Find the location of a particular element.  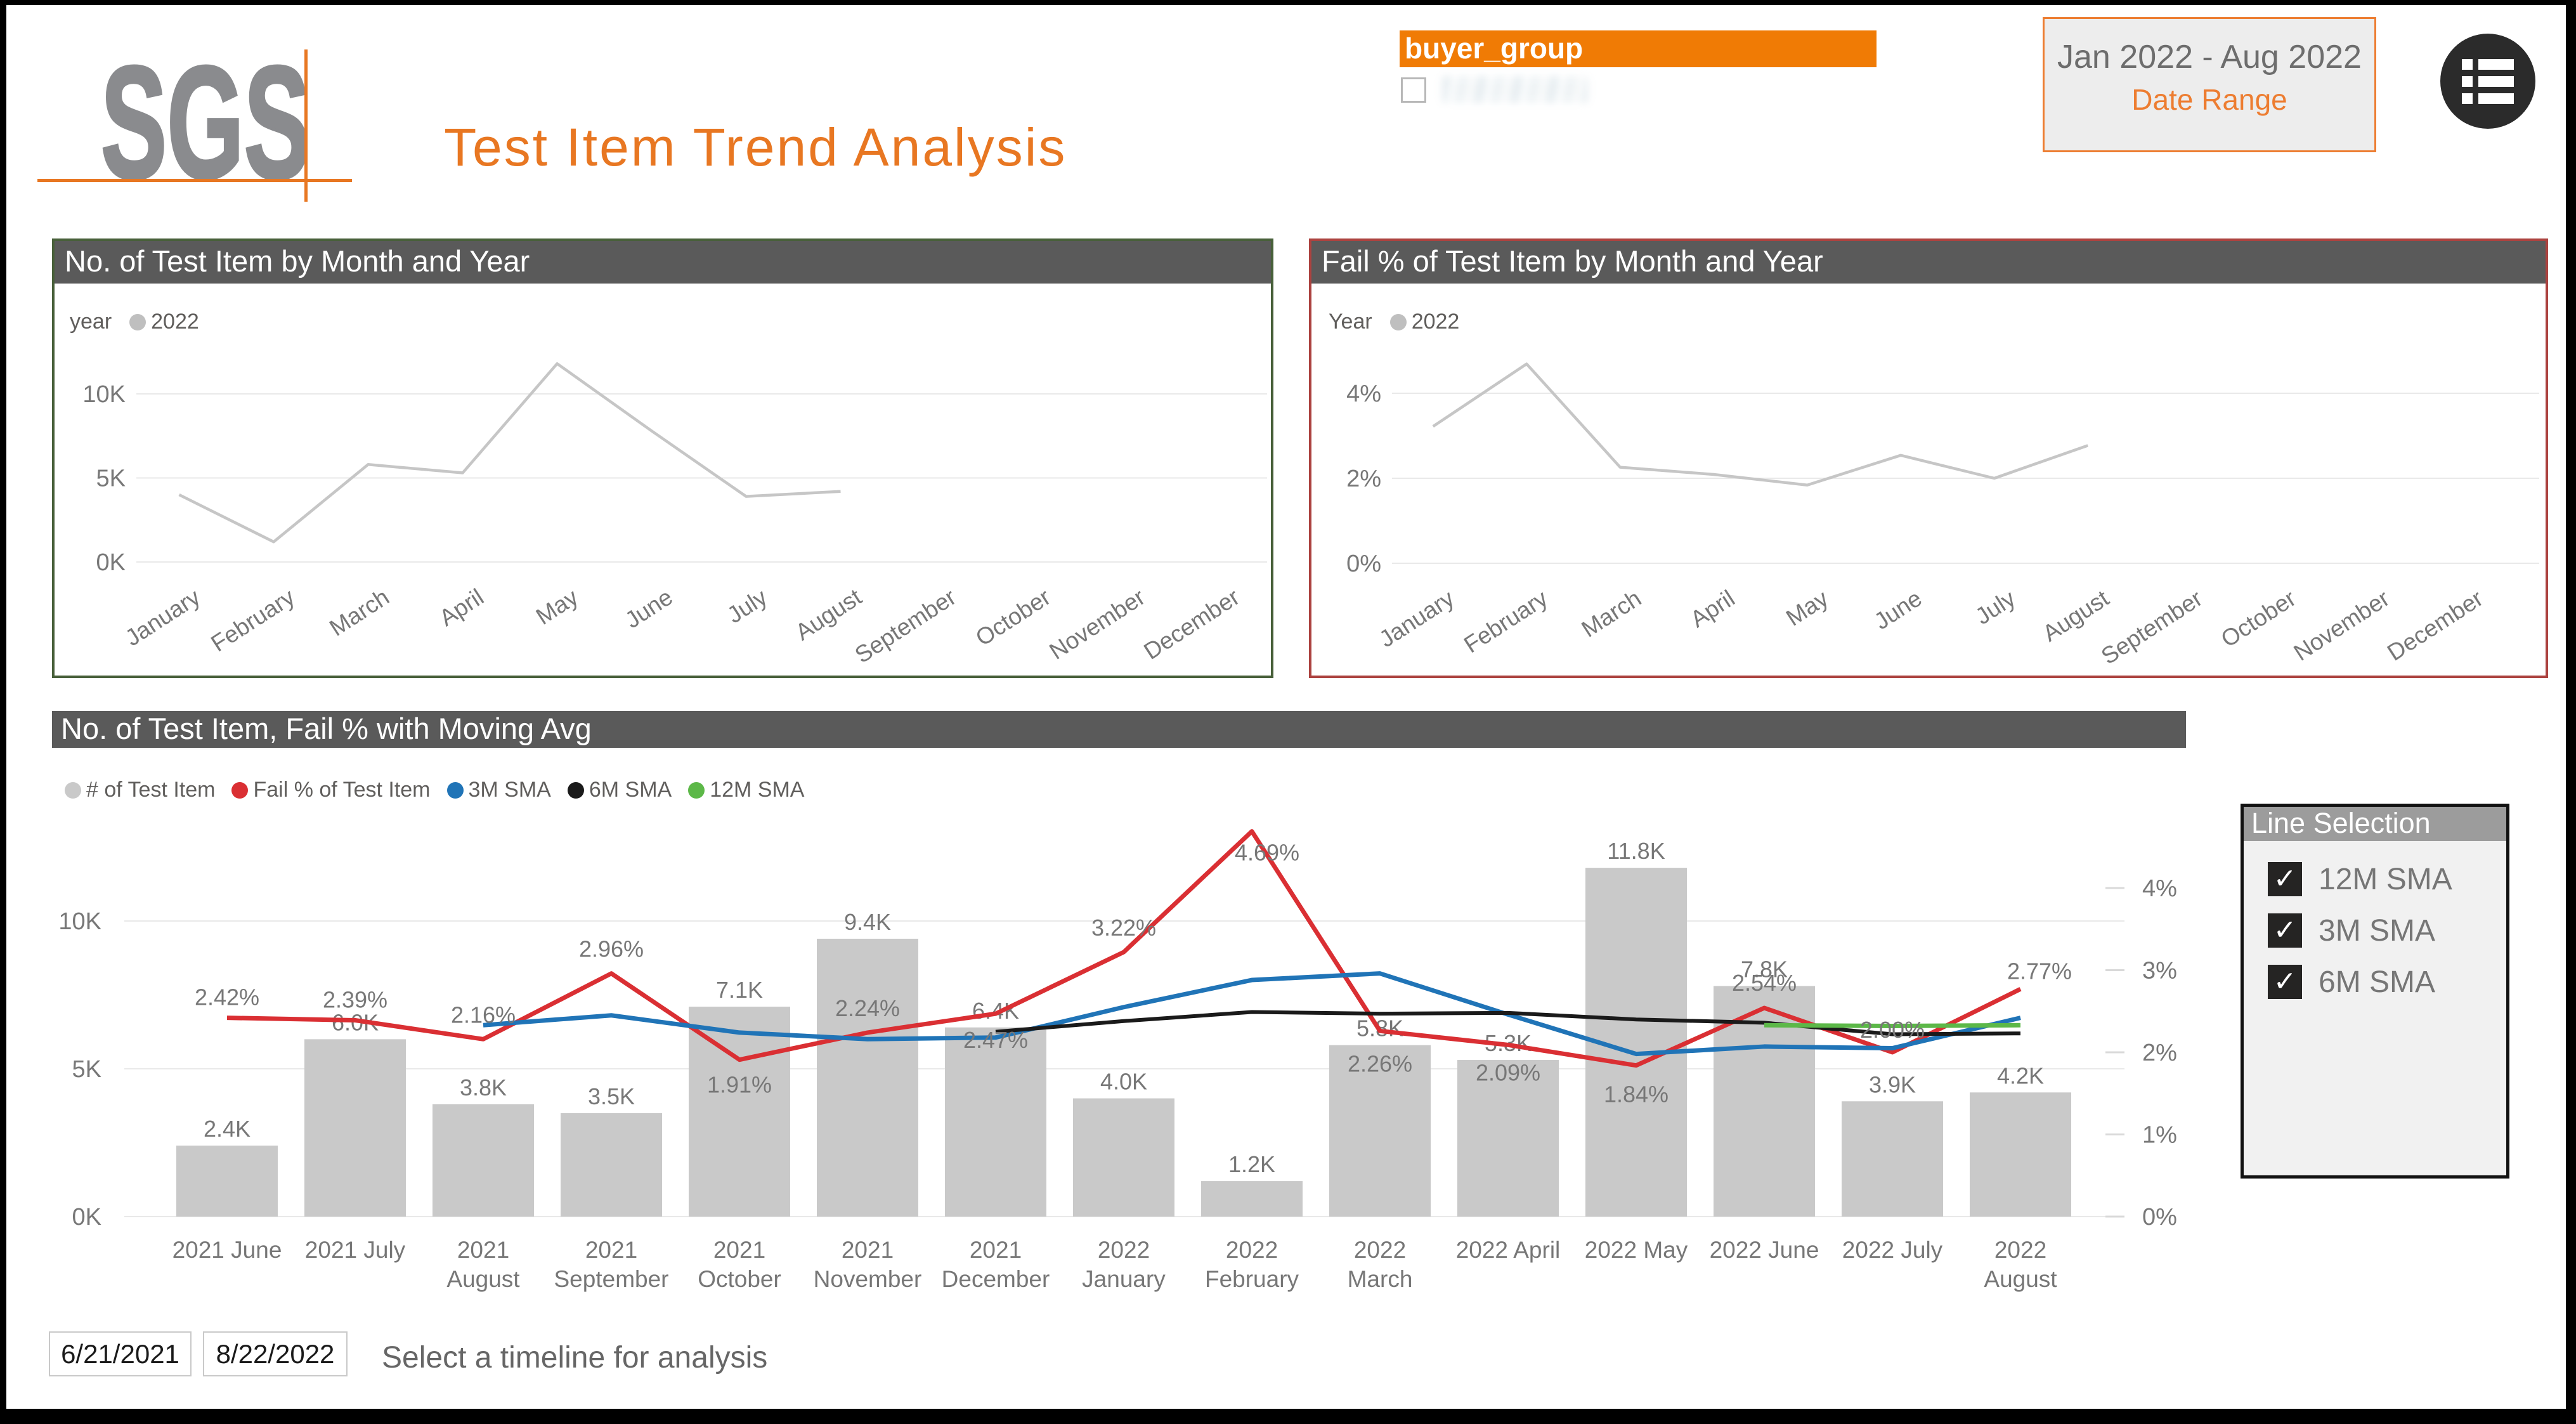

svg-text: 3.9K is located at coordinates (1893, 1084).